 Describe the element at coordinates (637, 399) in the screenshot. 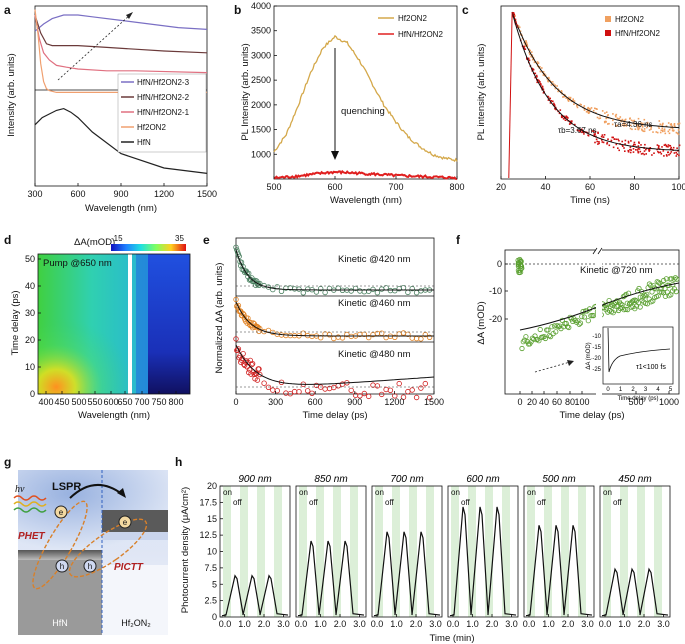

I see `panel-f-inset-xlabel: Time delay (ps)` at that location.